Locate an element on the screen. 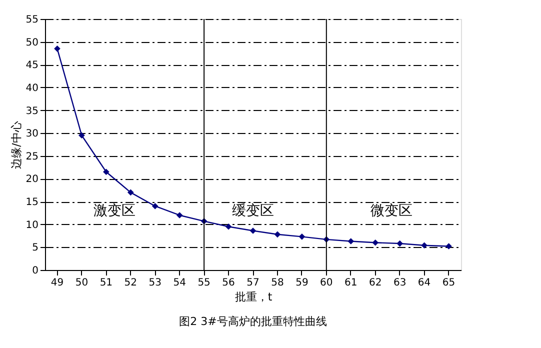  x-tick-label: 60 is located at coordinates (326, 283).